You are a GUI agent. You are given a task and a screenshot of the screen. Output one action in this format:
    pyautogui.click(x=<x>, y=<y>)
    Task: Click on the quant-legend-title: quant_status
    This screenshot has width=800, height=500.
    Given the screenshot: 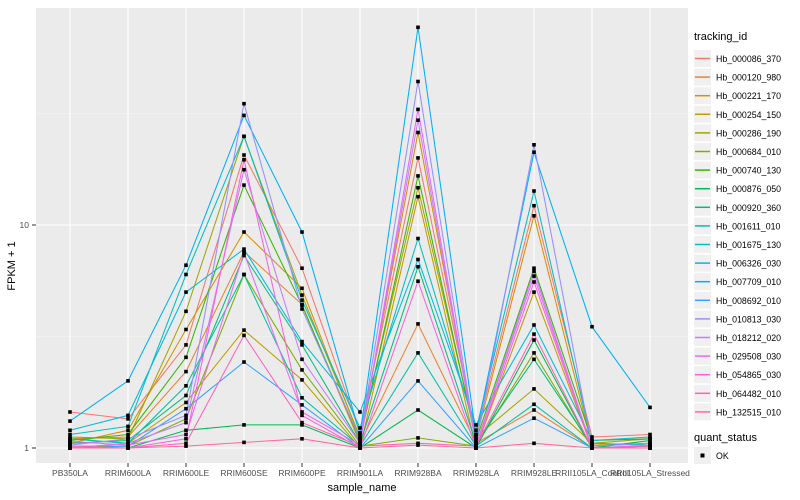 What is the action you would take?
    pyautogui.click(x=725, y=438)
    